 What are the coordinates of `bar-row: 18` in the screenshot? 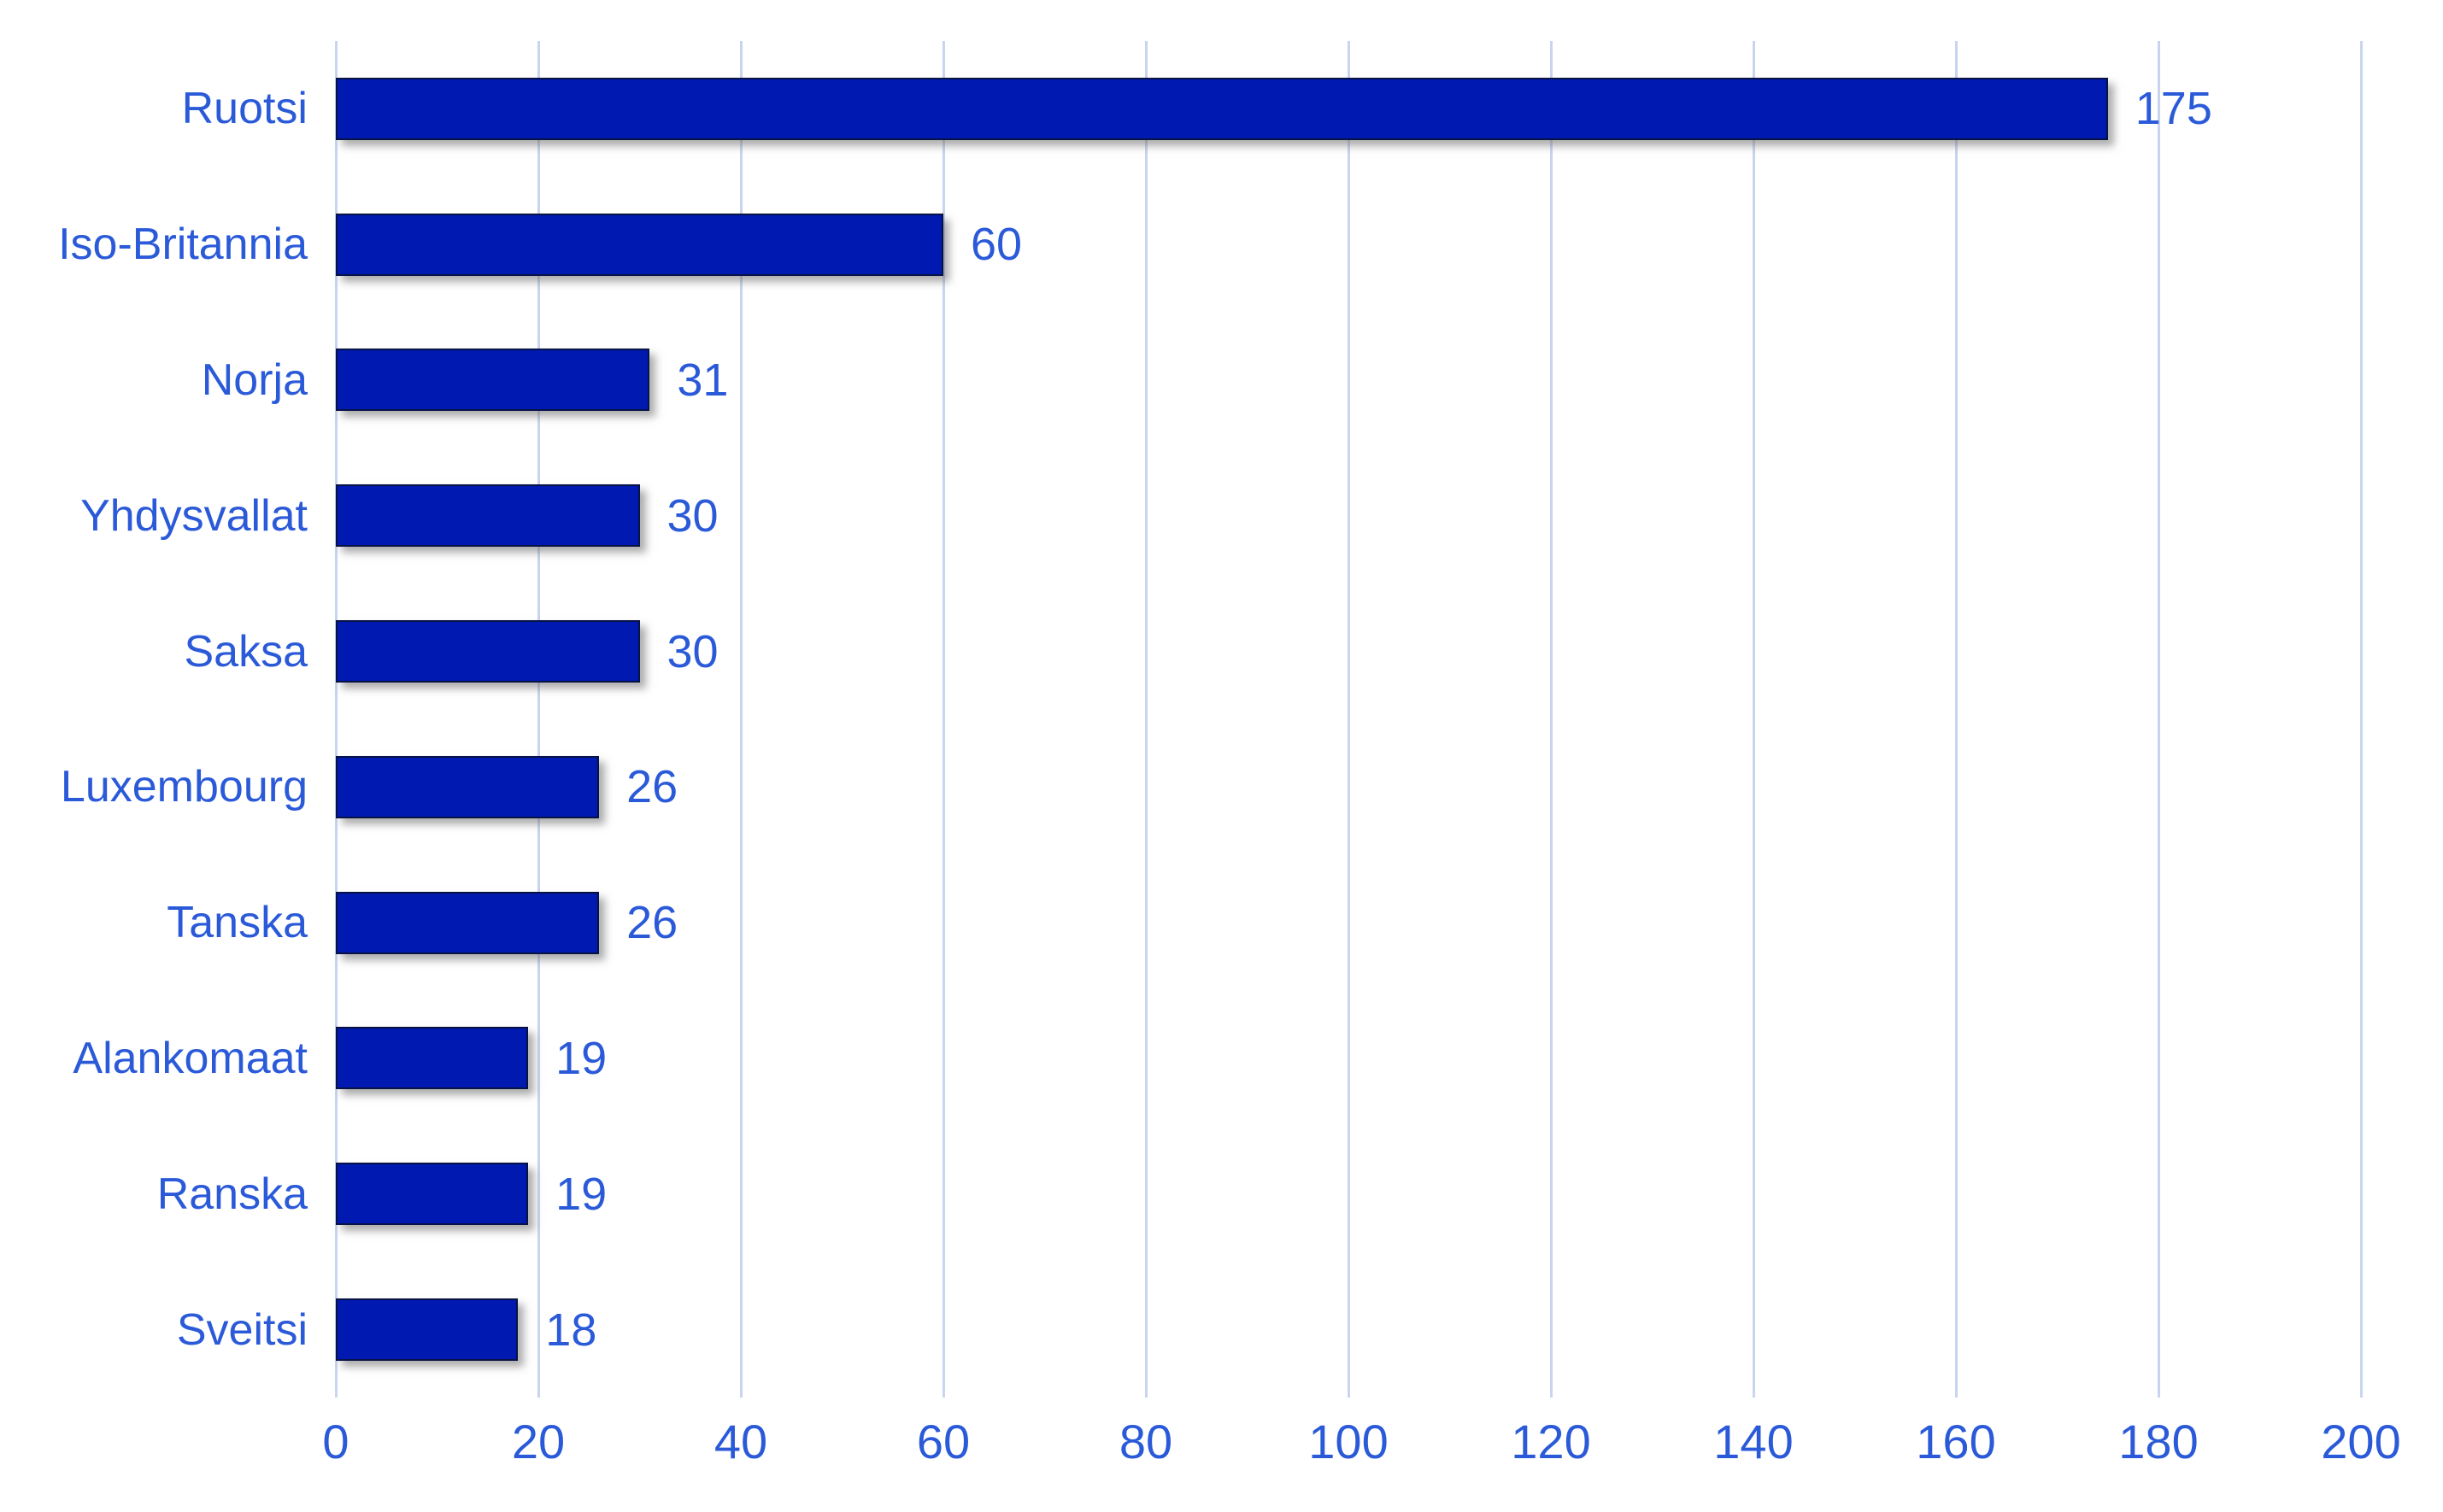 It's located at (1348, 1330).